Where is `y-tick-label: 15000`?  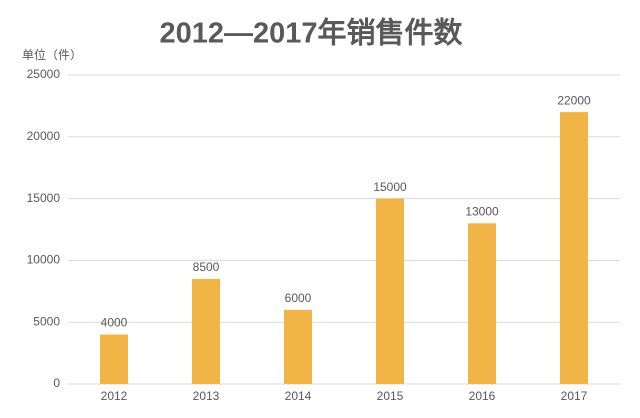
y-tick-label: 15000 is located at coordinates (44, 198).